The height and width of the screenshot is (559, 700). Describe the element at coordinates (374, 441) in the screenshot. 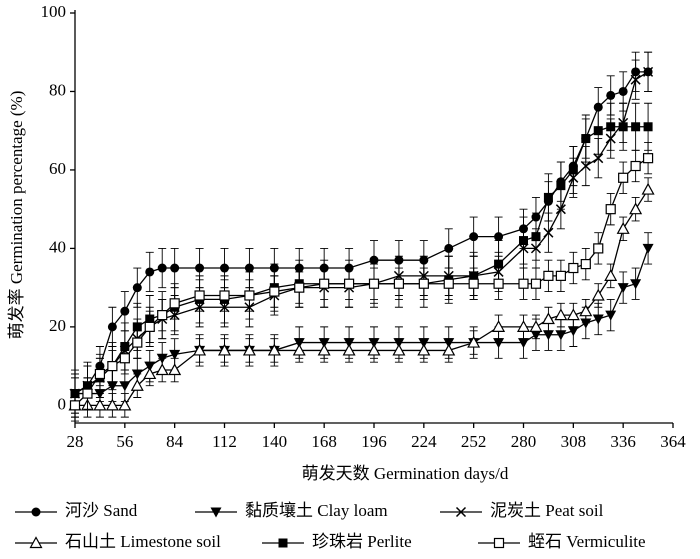

I see `x-tick-label: 196` at that location.